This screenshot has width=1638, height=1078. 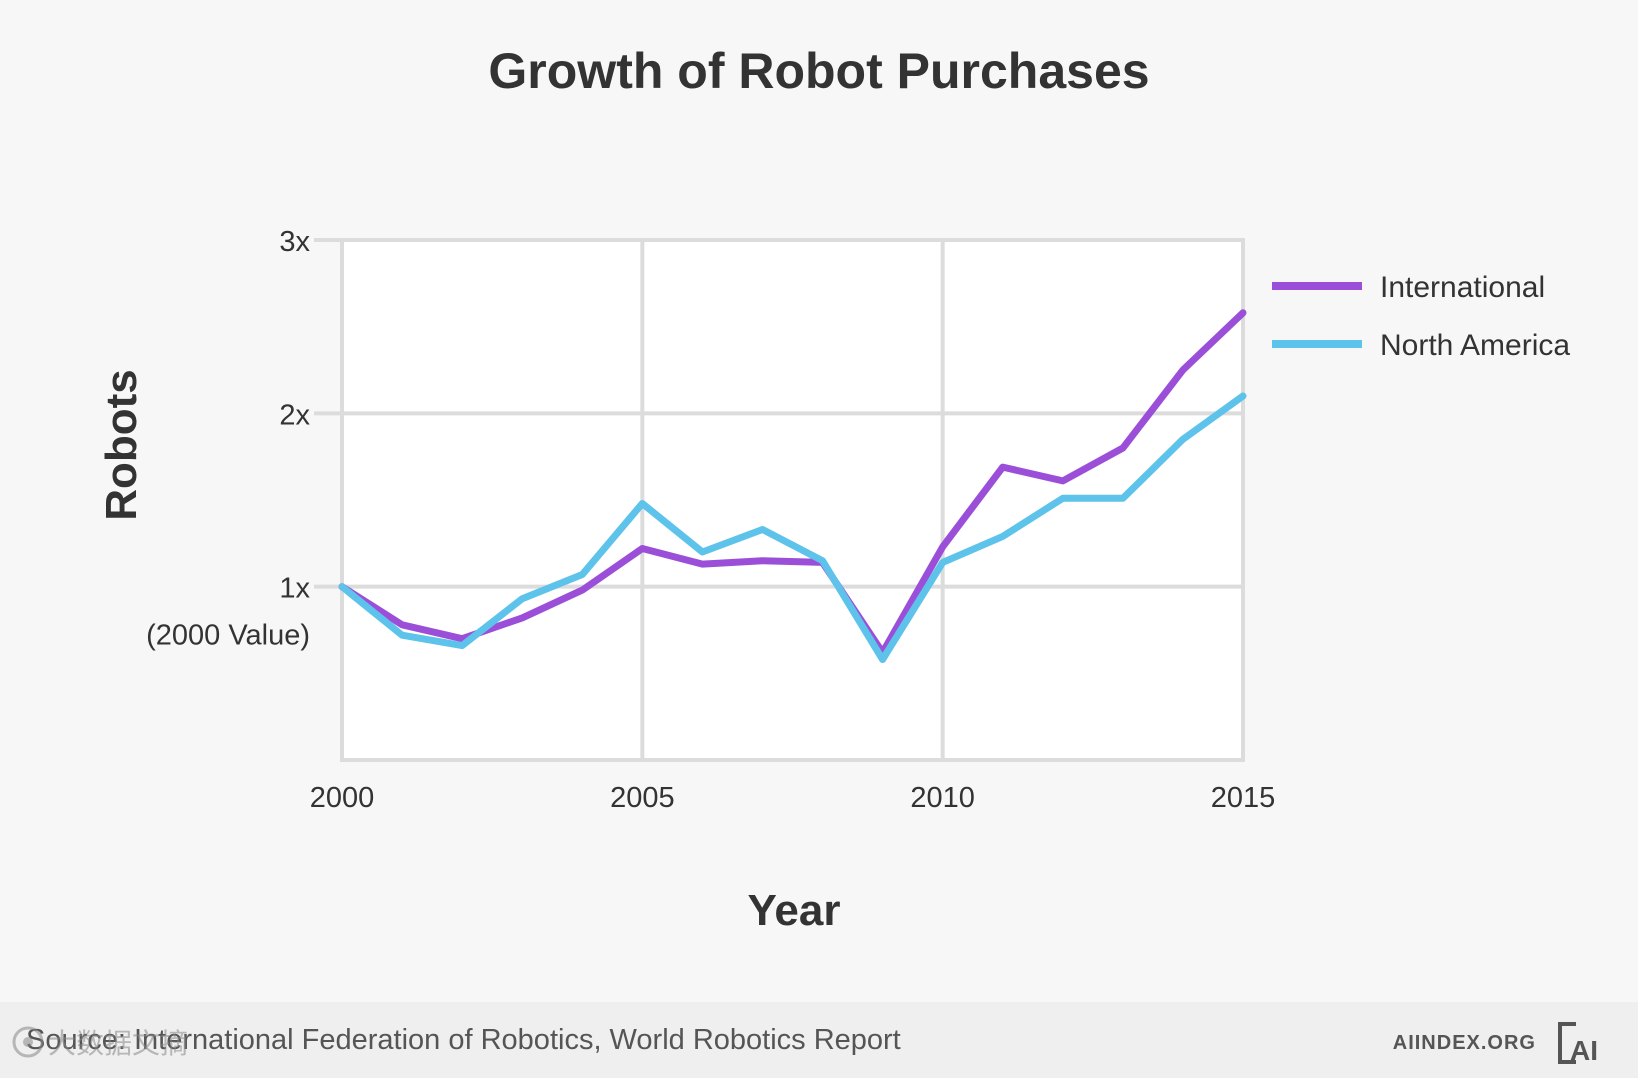 What do you see at coordinates (1243, 798) in the screenshot?
I see `x-tick-label: 2015` at bounding box center [1243, 798].